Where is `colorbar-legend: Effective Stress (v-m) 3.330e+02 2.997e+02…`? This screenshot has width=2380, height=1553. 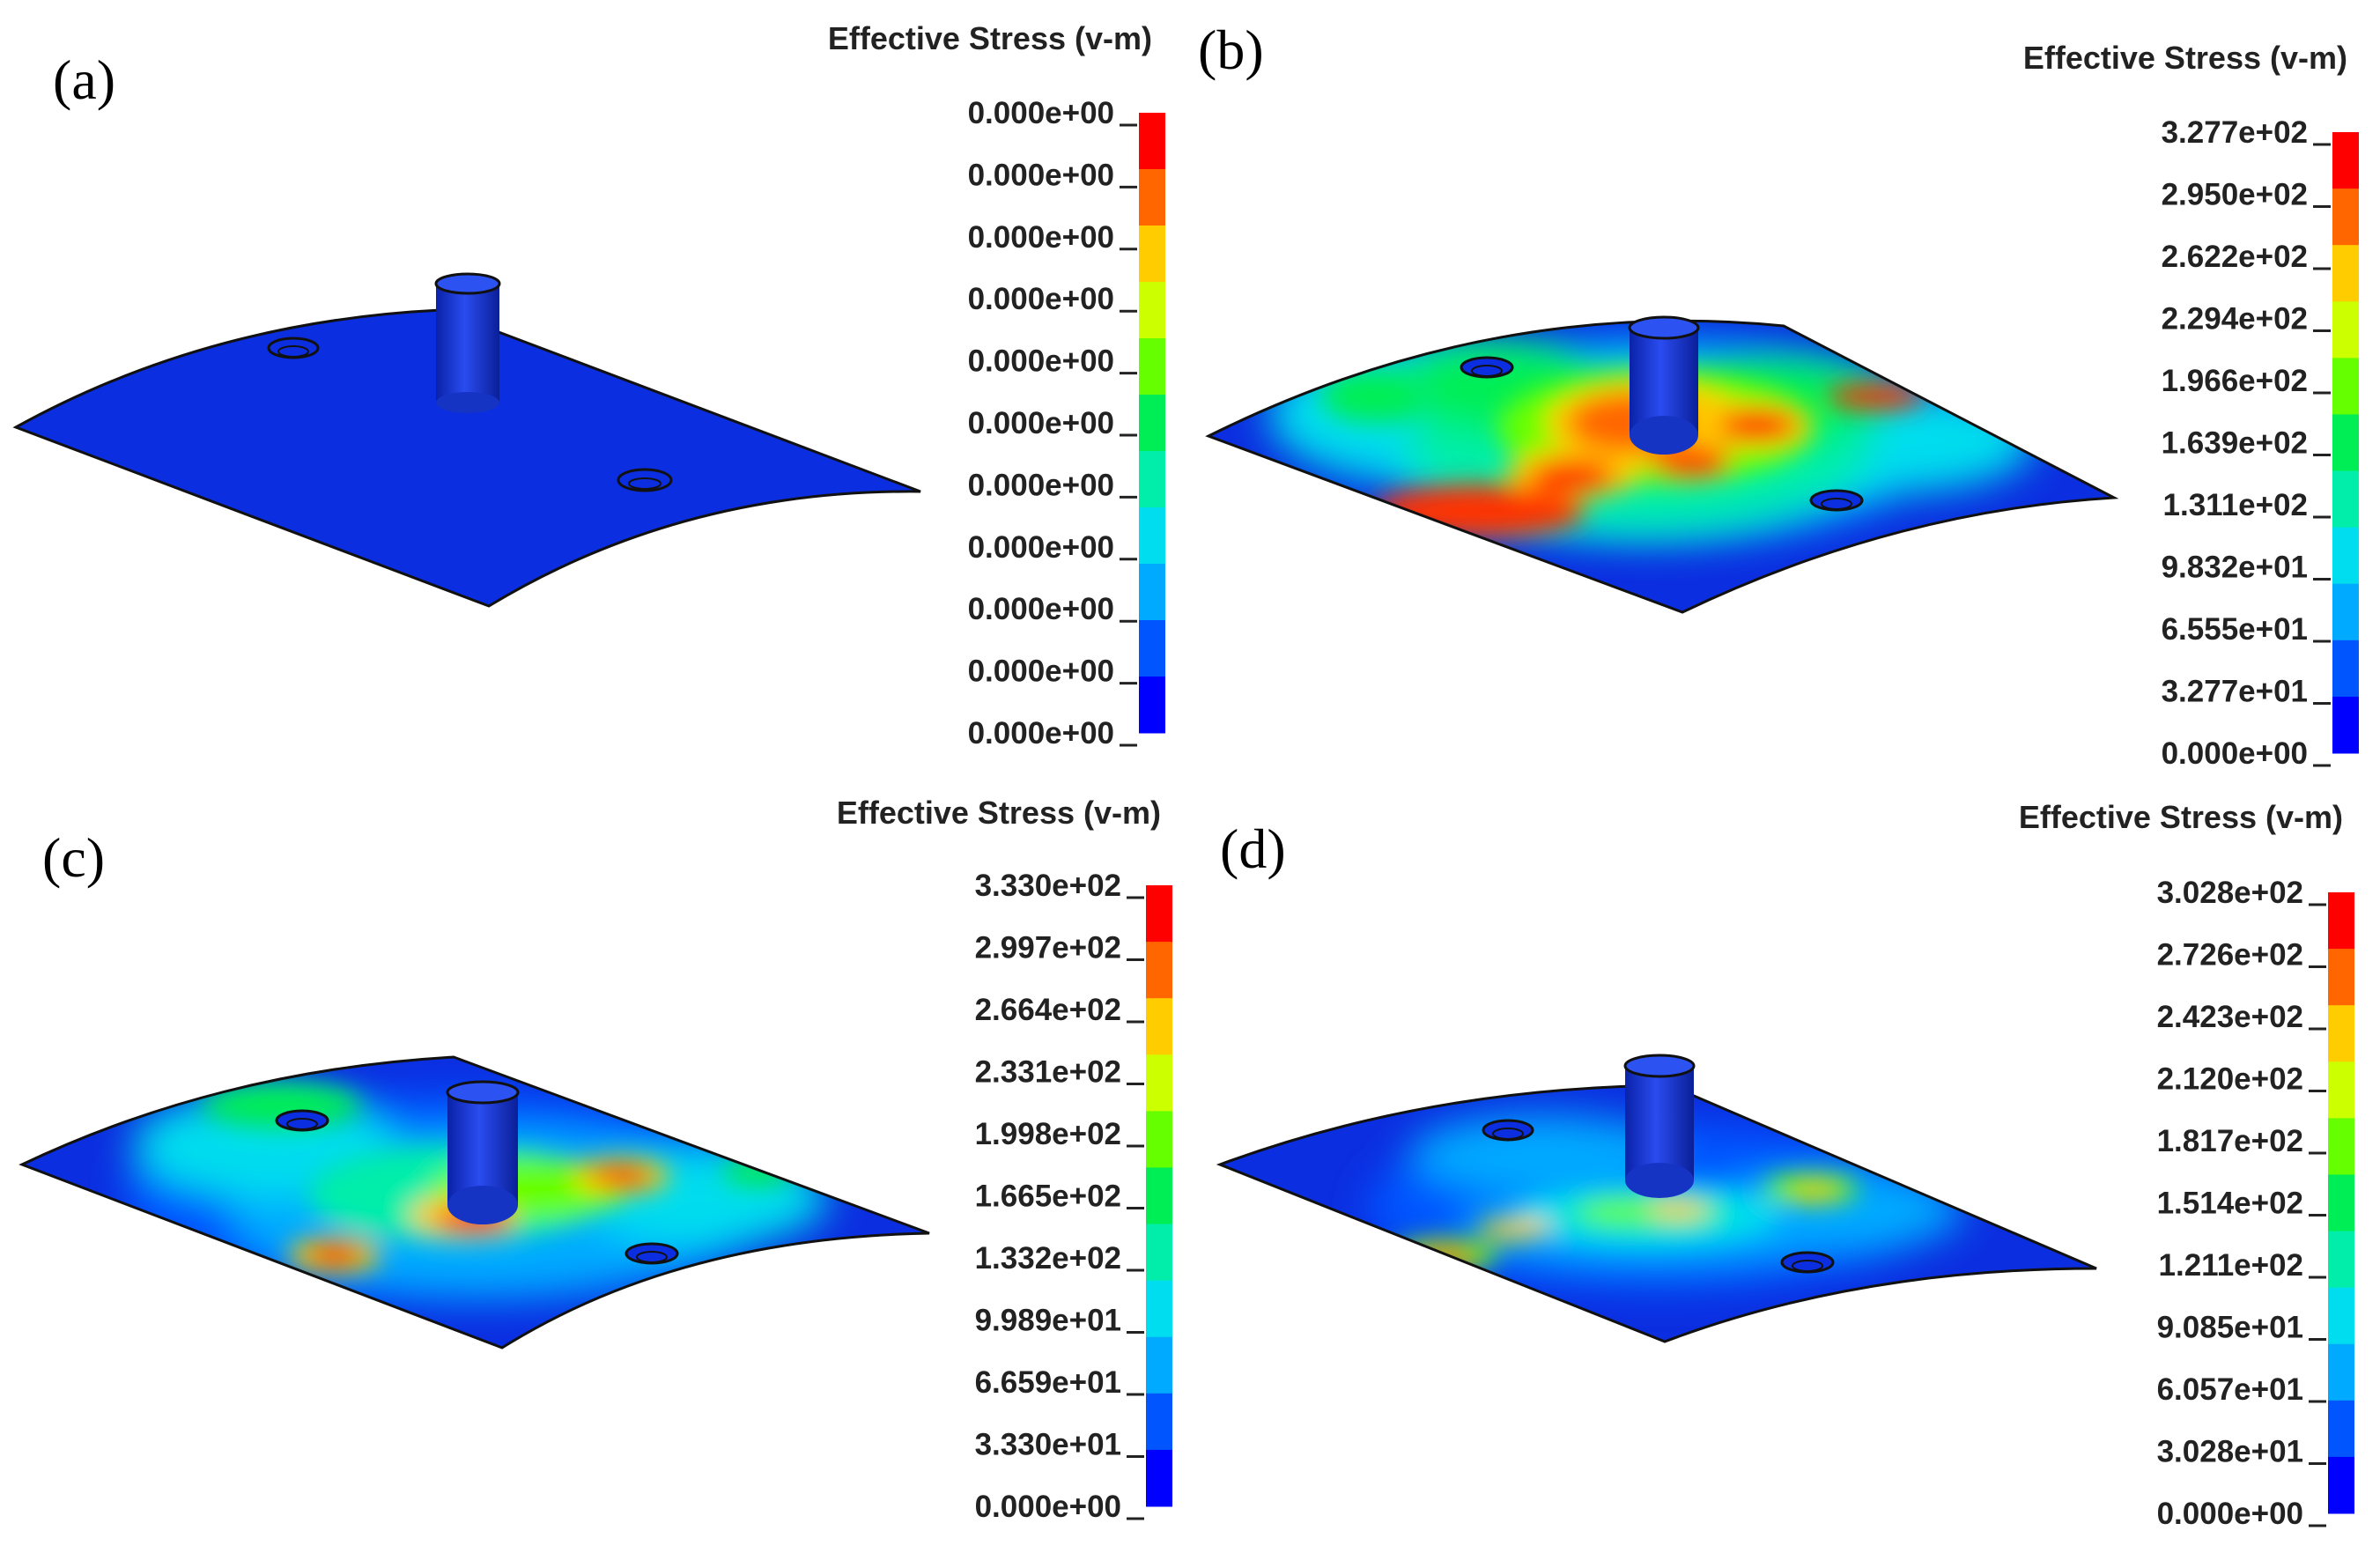
colorbar-legend: Effective Stress (v-m) 3.330e+02 2.997e+02… is located at coordinates (1004, 1159).